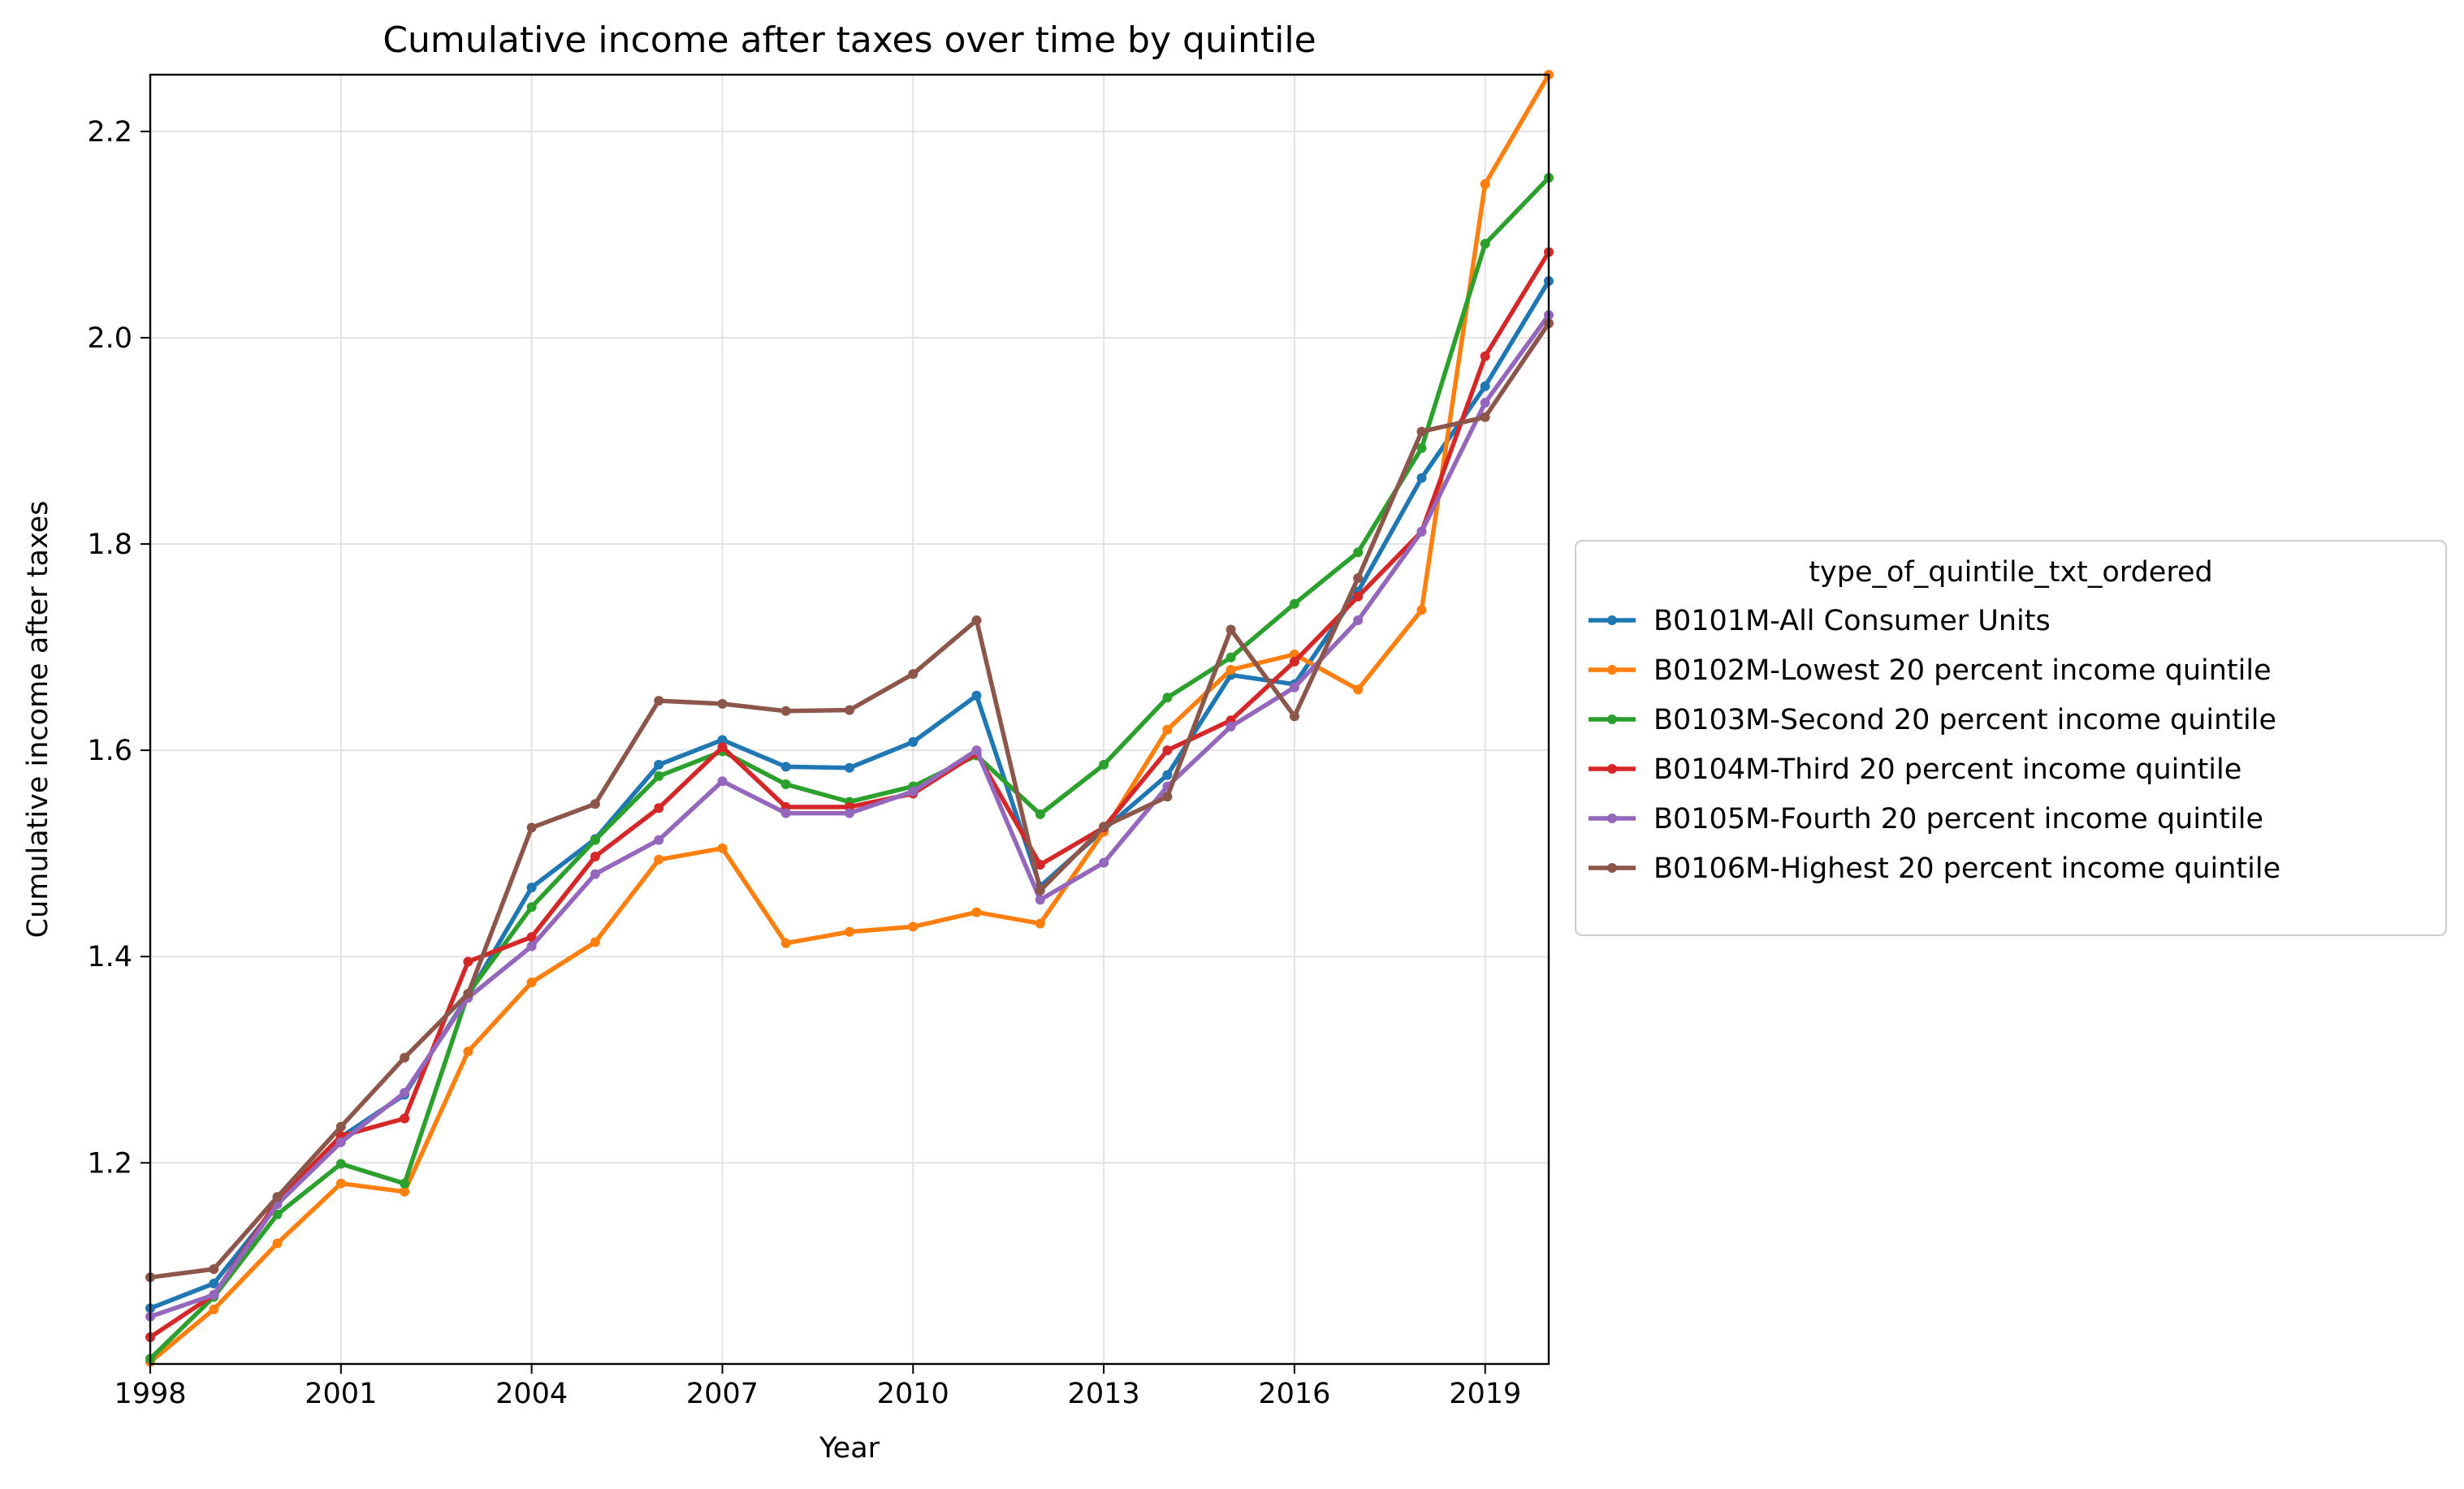  What do you see at coordinates (1294, 1394) in the screenshot?
I see `x-tick-label: 2016` at bounding box center [1294, 1394].